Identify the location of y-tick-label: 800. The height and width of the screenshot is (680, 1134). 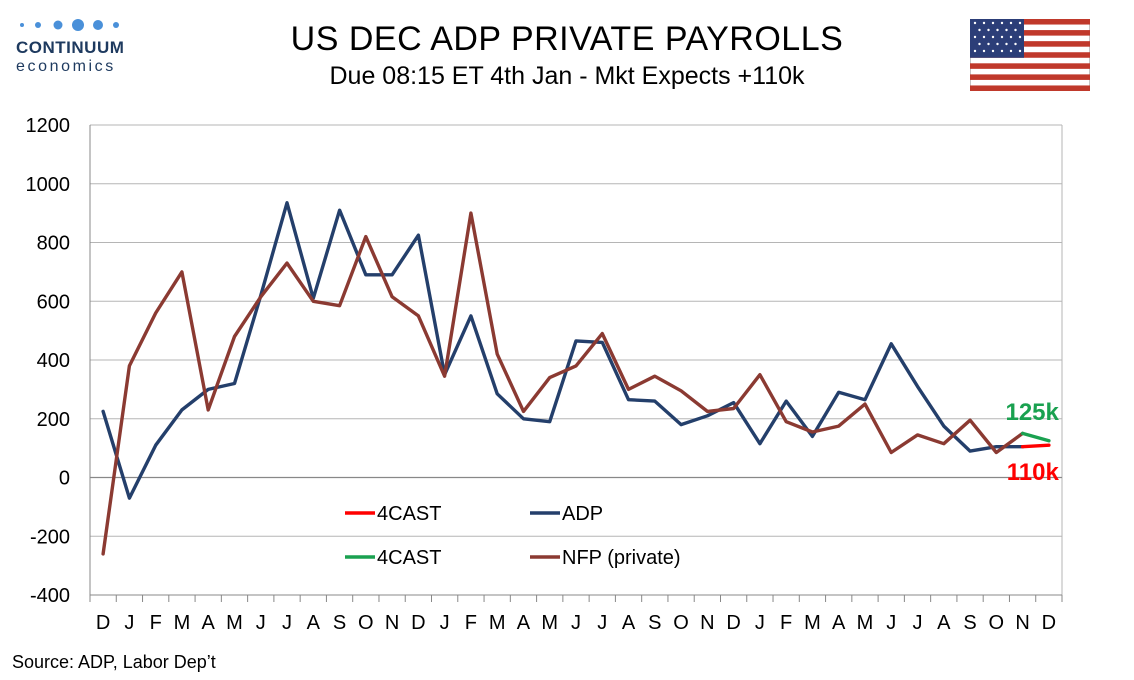
(53, 244).